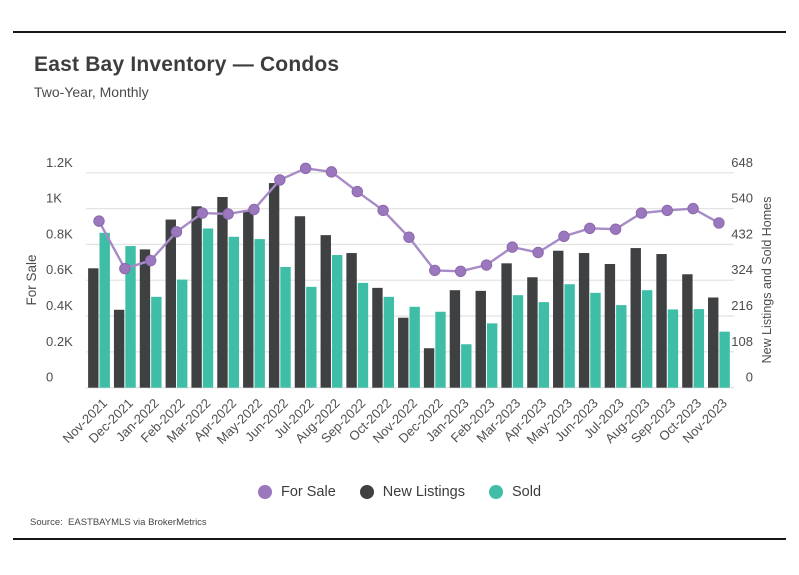 This screenshot has height=575, width=799. Describe the element at coordinates (118, 522) in the screenshot. I see `source-note: Source: EASTBAYMLS via BrokerMetrics` at that location.